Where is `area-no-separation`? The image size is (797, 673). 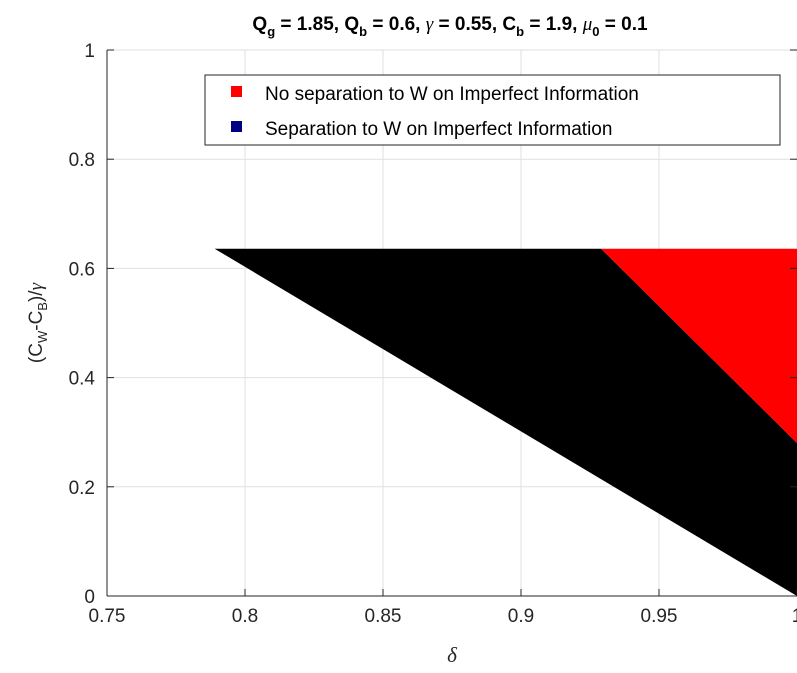
area-no-separation is located at coordinates (699, 346).